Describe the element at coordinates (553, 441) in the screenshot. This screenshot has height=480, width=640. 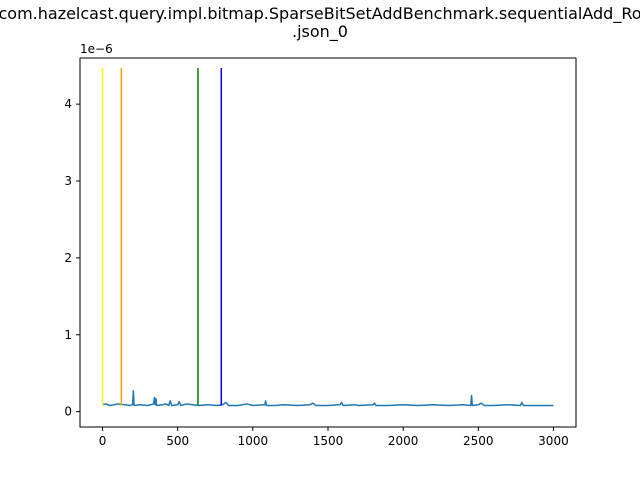
I see `x-tick-label: 3000` at that location.